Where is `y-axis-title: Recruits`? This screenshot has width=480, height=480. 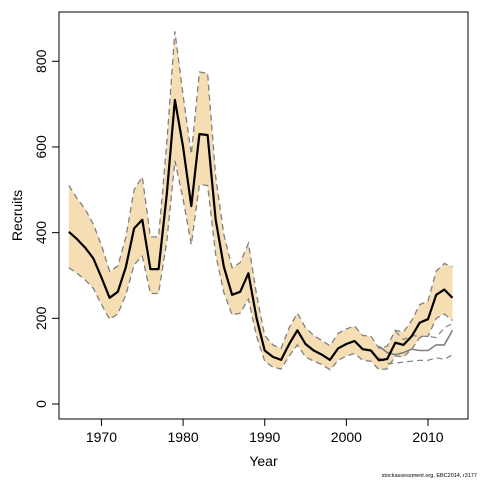 y-axis-title: Recruits is located at coordinates (17, 215).